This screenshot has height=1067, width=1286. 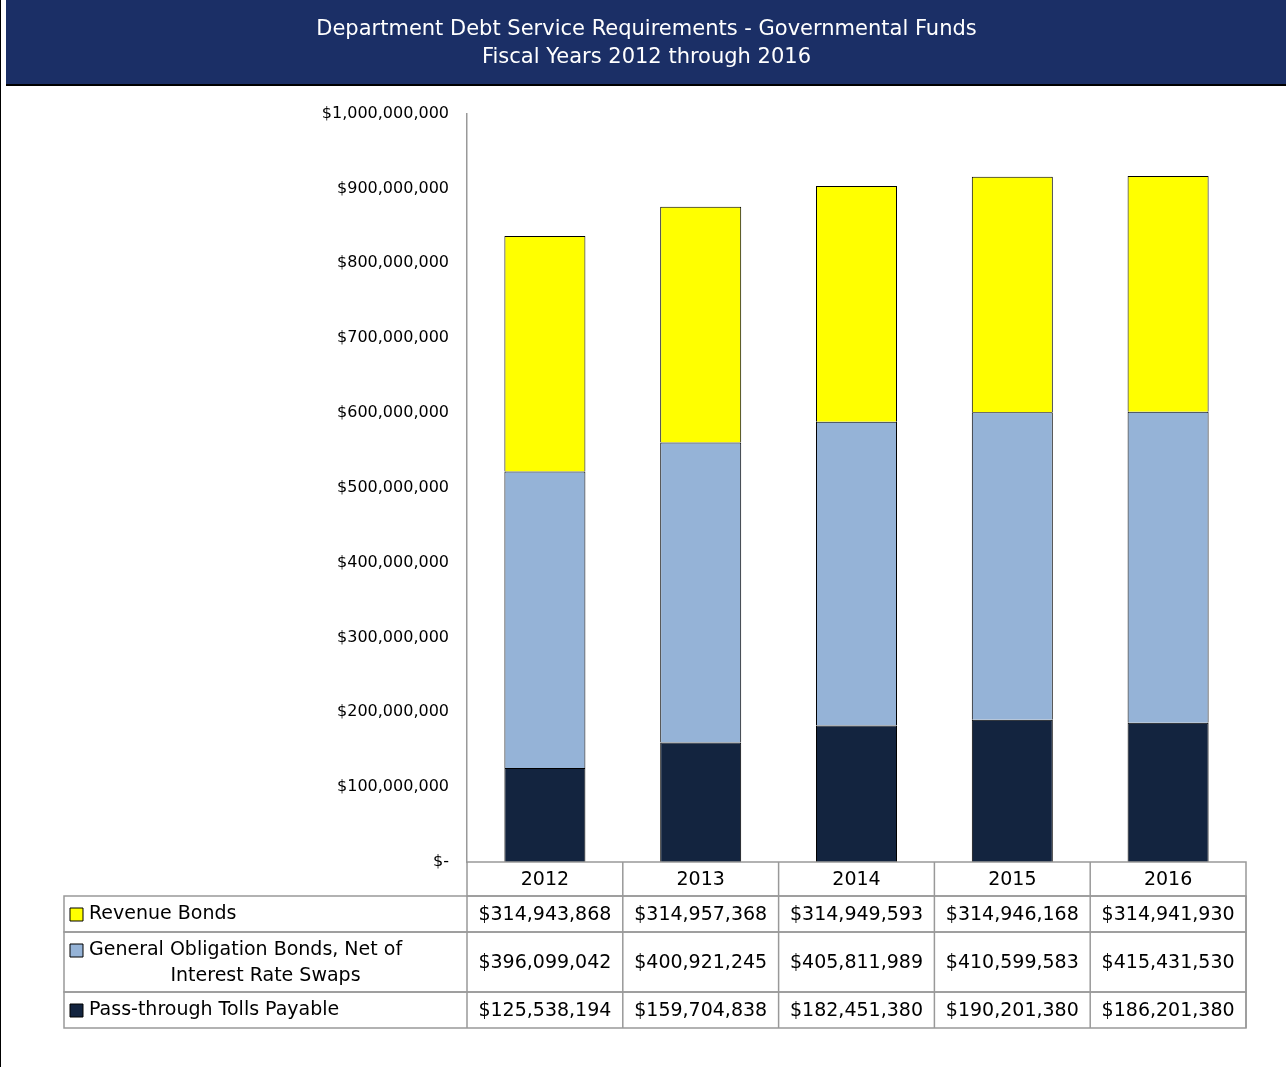 What do you see at coordinates (1012, 877) in the screenshot?
I see `x-tick-label: 2015` at bounding box center [1012, 877].